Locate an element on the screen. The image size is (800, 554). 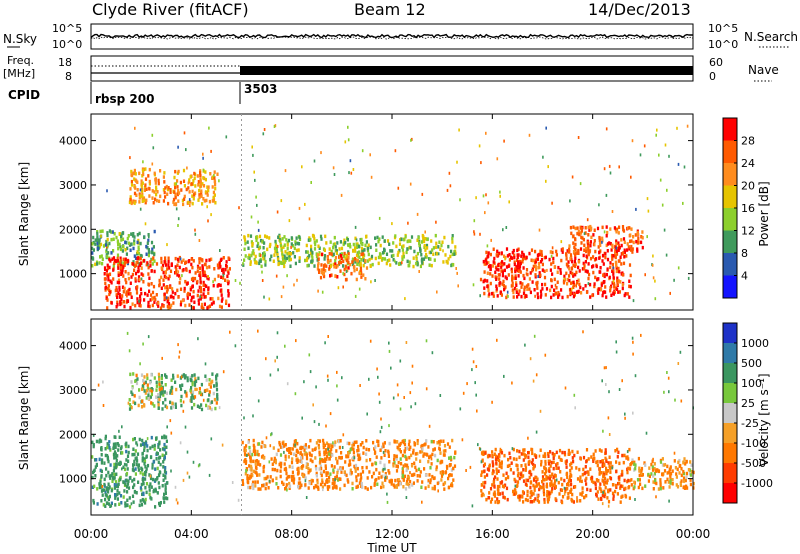
noise-right-tick: 10^5 is located at coordinates (723, 28).